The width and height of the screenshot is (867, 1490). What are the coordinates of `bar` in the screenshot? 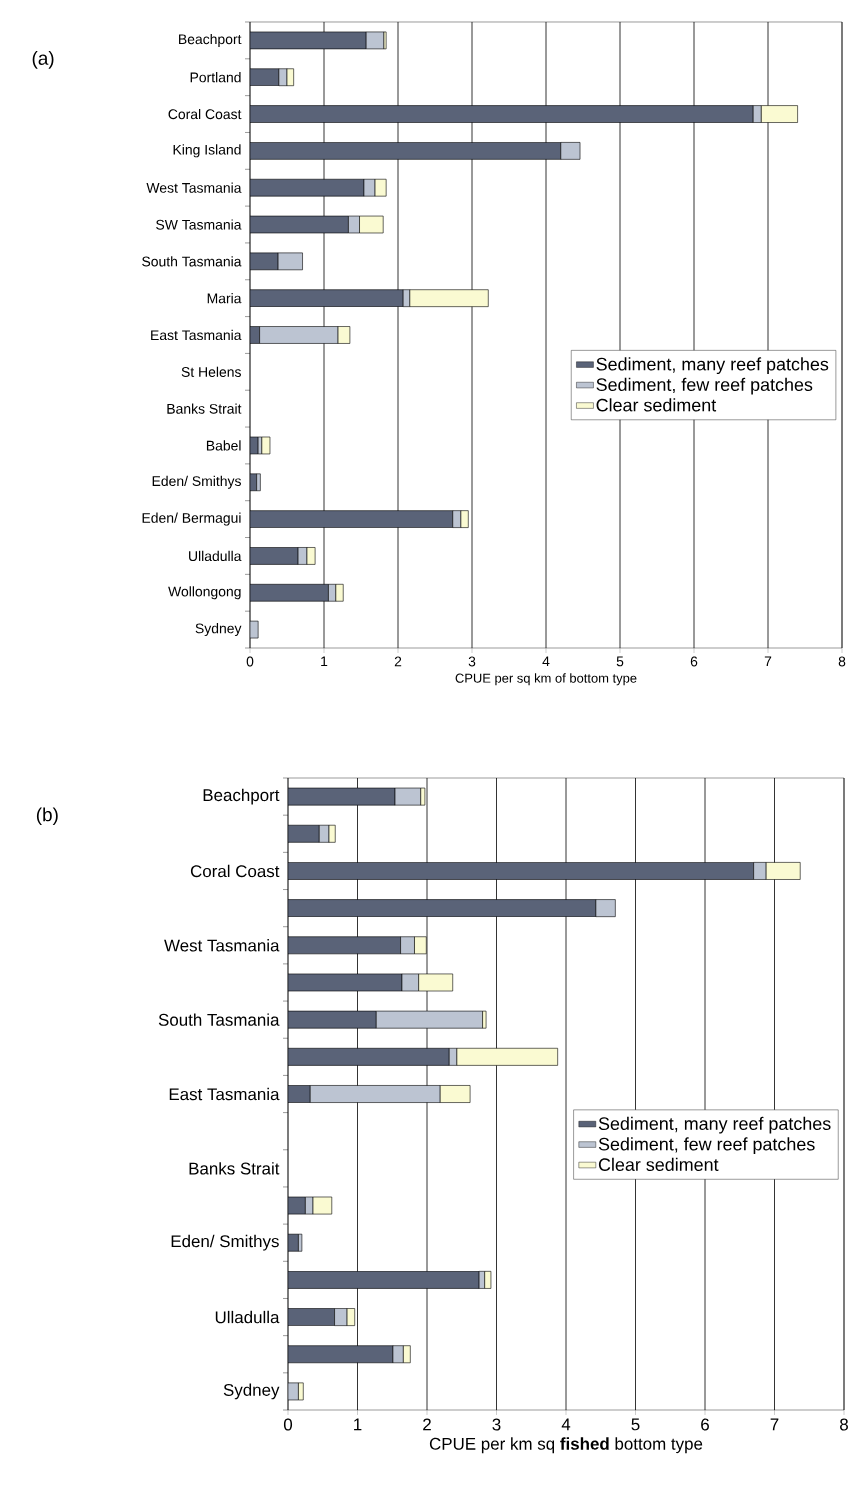 It's located at (266, 445).